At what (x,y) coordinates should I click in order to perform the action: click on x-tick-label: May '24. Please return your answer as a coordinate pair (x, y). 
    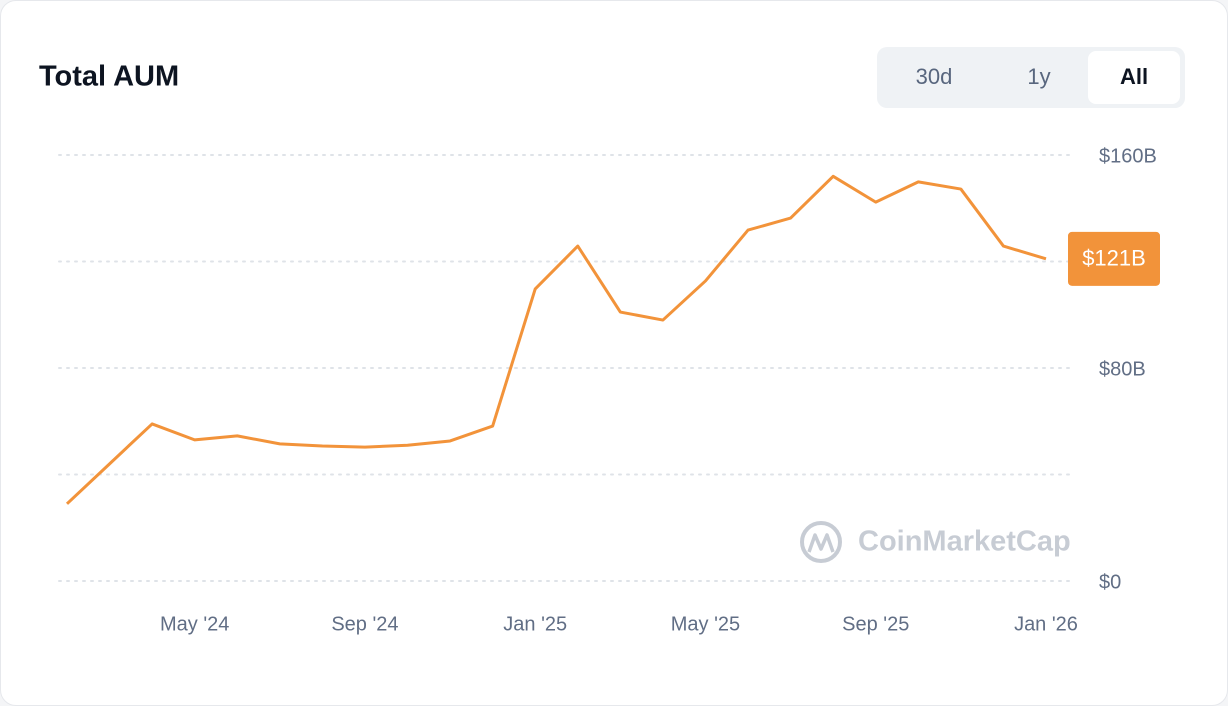
    Looking at the image, I should click on (194, 624).